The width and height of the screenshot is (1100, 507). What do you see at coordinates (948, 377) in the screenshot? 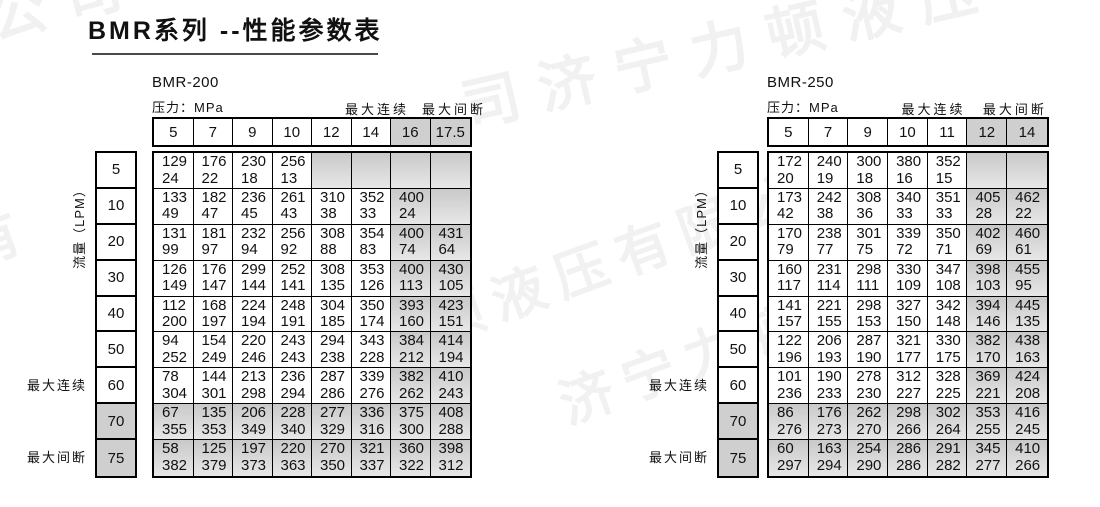
I see `cell-top-value: 328` at bounding box center [948, 377].